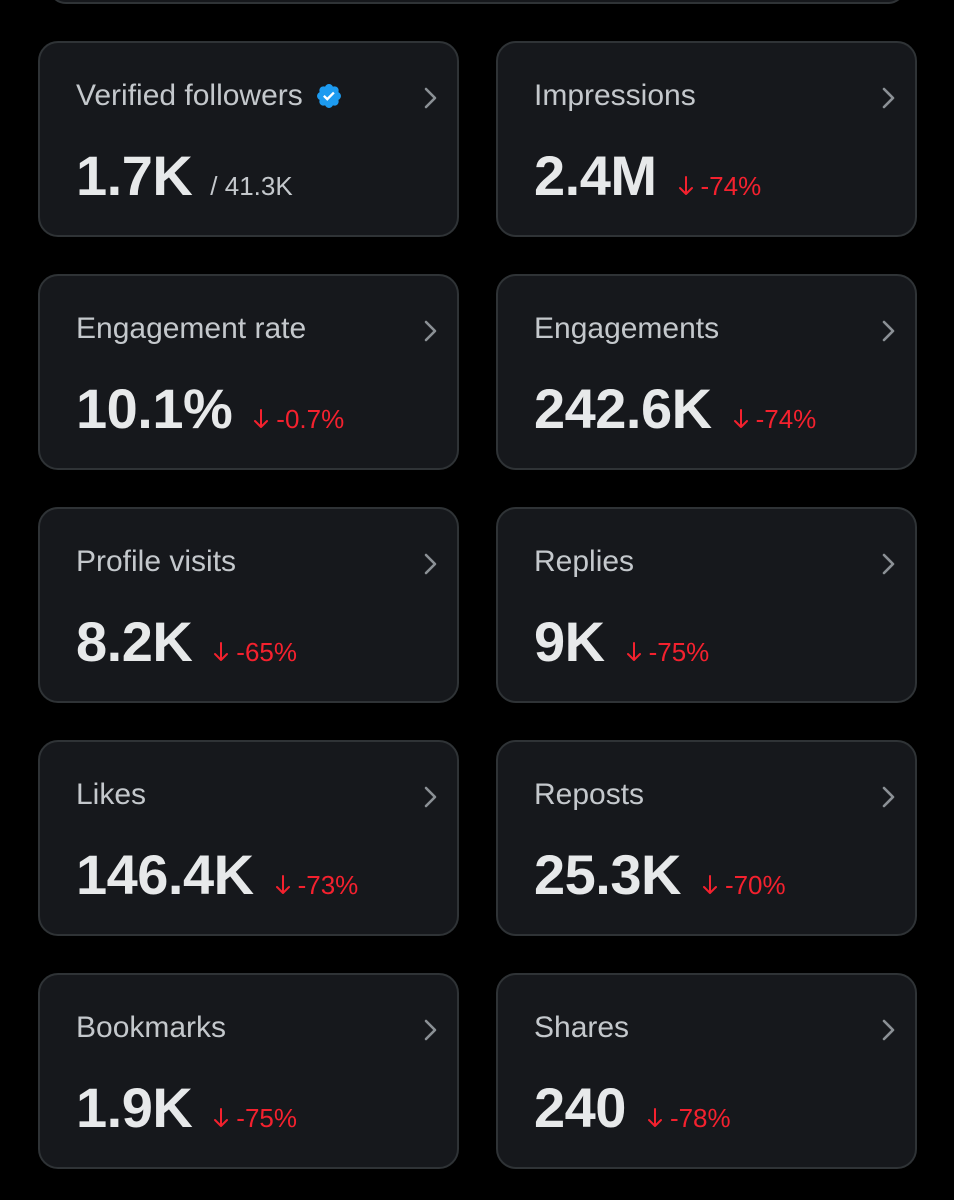 The image size is (954, 1200). What do you see at coordinates (248, 372) in the screenshot?
I see `metric-card-engagement-rate: Engagement rate 10.1% -0.7%` at bounding box center [248, 372].